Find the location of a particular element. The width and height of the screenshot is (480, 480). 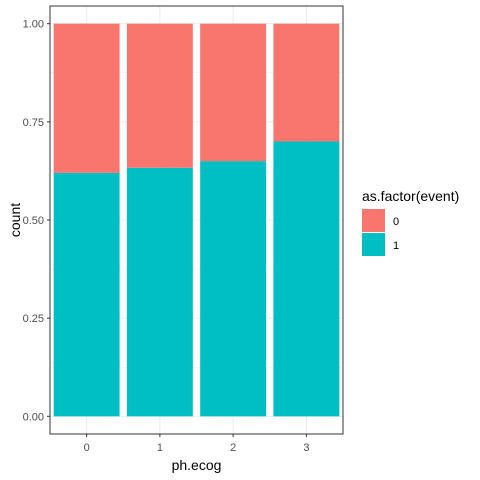

x-tick-label: 3 is located at coordinates (306, 448).